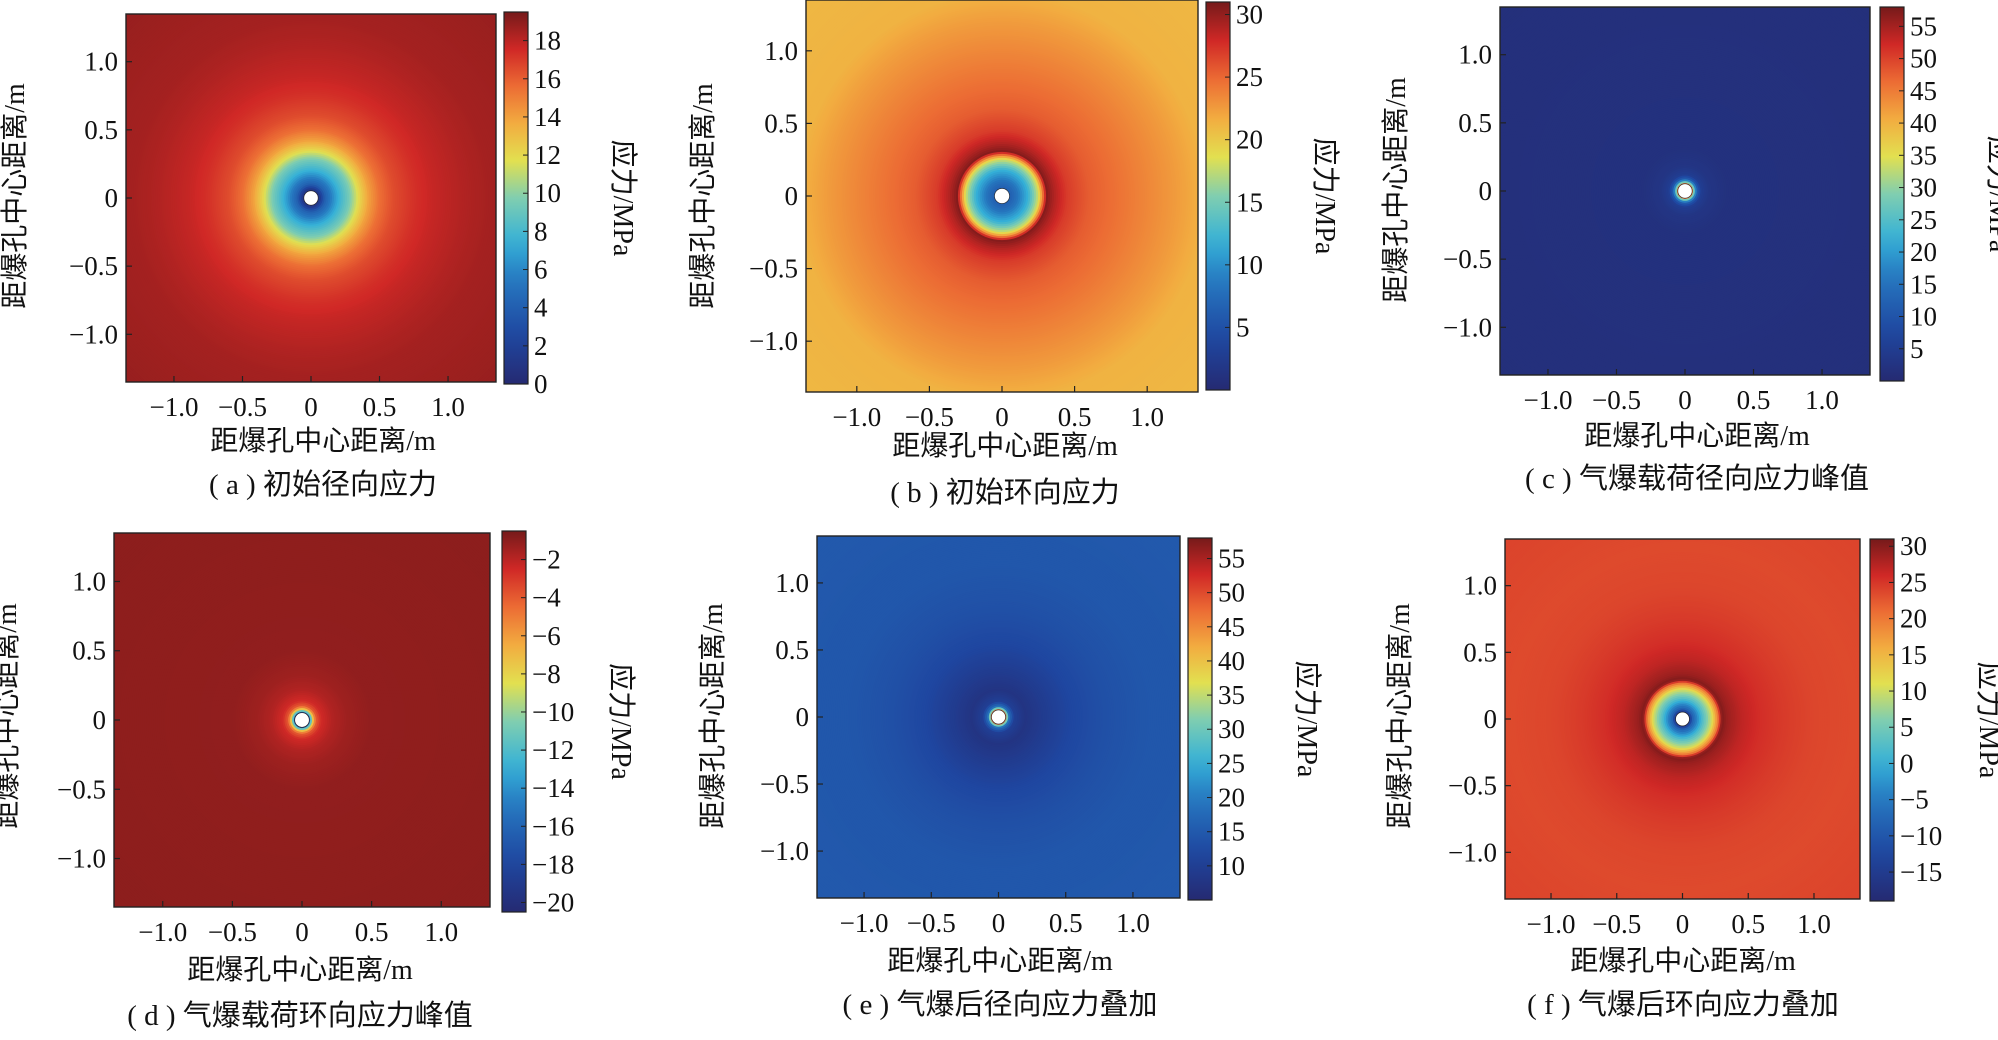  I want to click on colorbar-tick-label: −4, so click(546, 598).